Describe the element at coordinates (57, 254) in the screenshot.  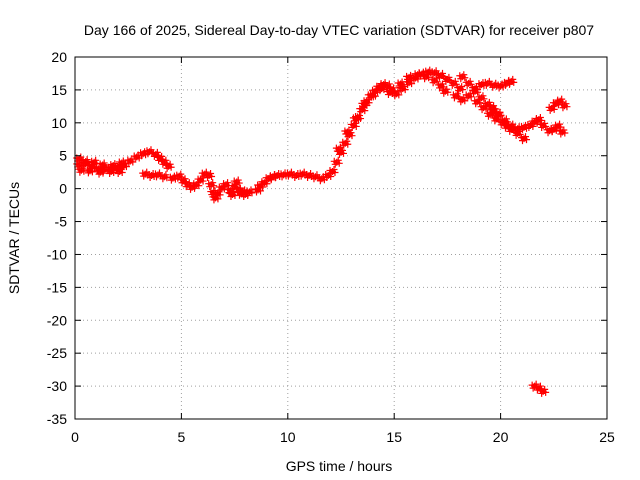
I see `y-tick-label: -10` at that location.